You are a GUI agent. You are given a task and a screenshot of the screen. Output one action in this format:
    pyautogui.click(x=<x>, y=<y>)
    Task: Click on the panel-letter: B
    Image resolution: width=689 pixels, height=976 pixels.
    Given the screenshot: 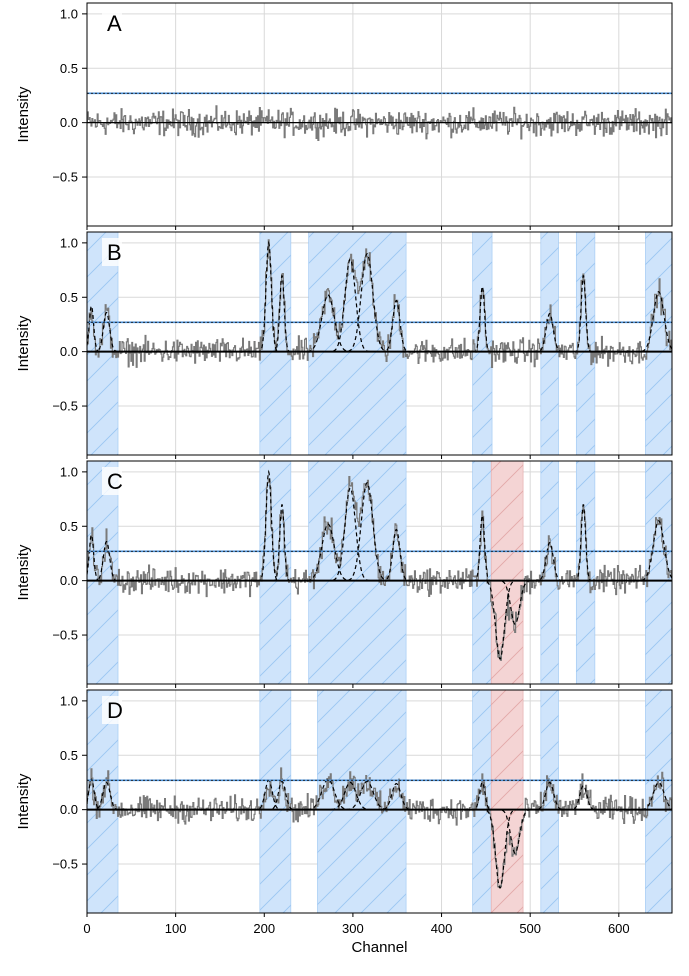 What is the action you would take?
    pyautogui.click(x=114, y=252)
    